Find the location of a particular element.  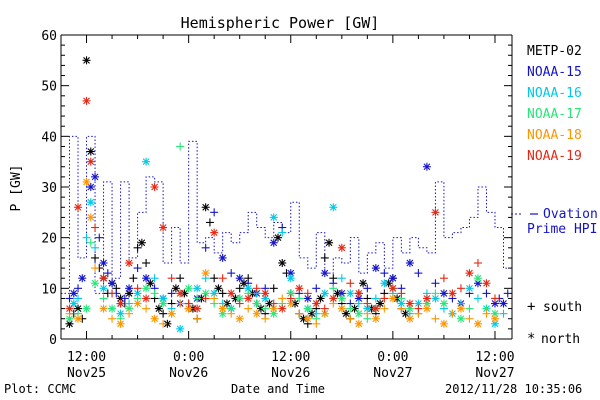

x-tick-date-2: Nov26 is located at coordinates (290, 373).